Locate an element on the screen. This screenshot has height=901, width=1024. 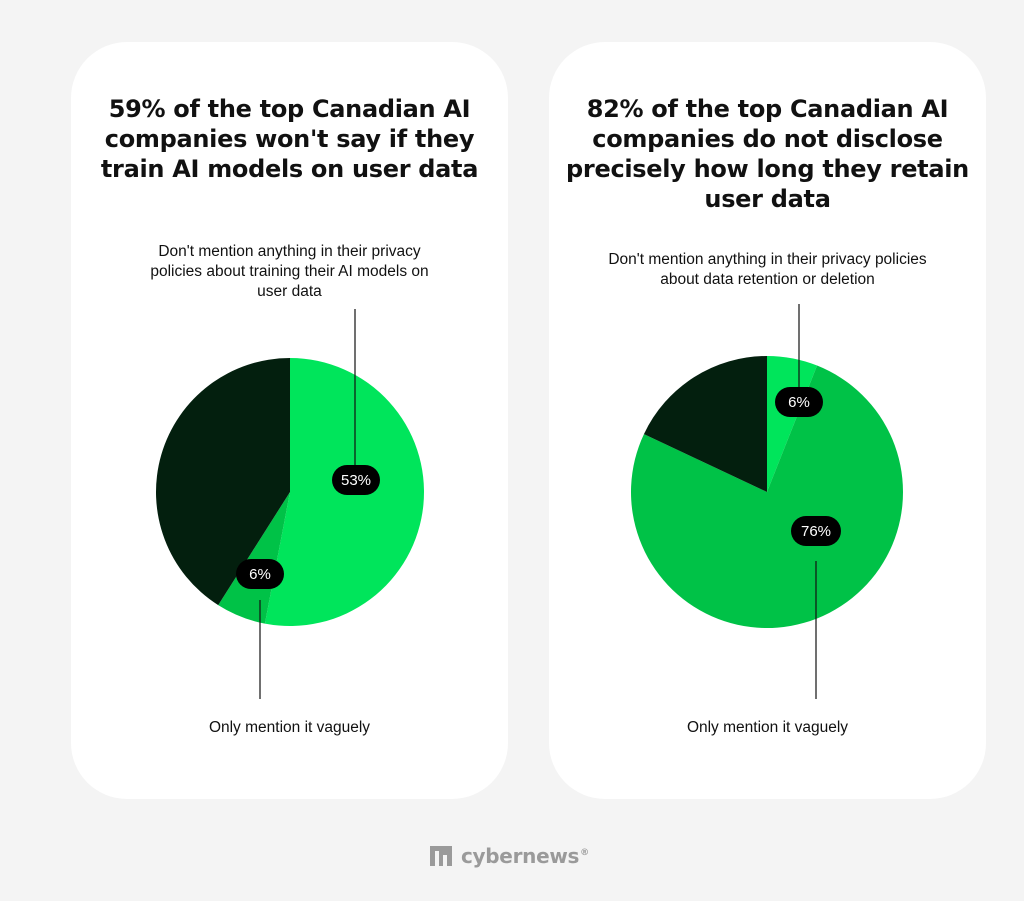
slice-label: 53% is located at coordinates (356, 480).